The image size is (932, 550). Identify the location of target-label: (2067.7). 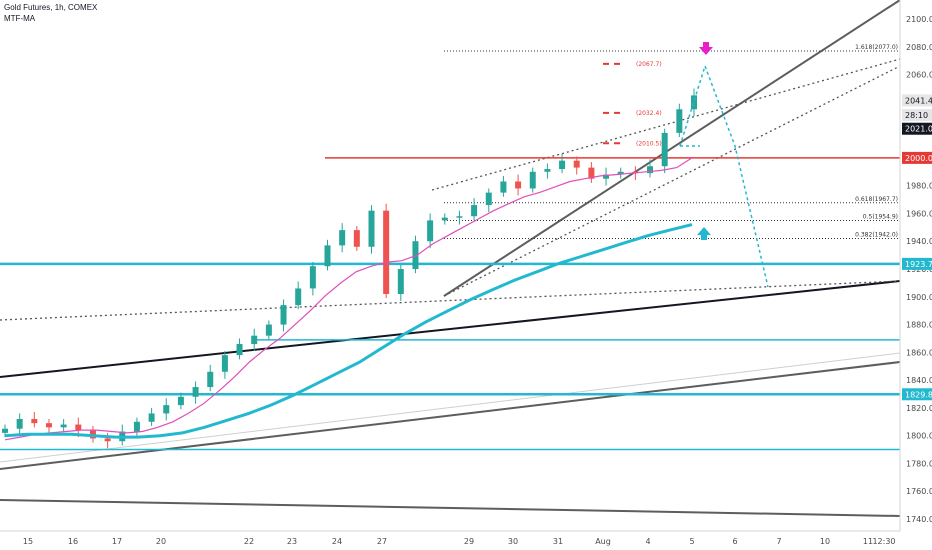
(649, 64).